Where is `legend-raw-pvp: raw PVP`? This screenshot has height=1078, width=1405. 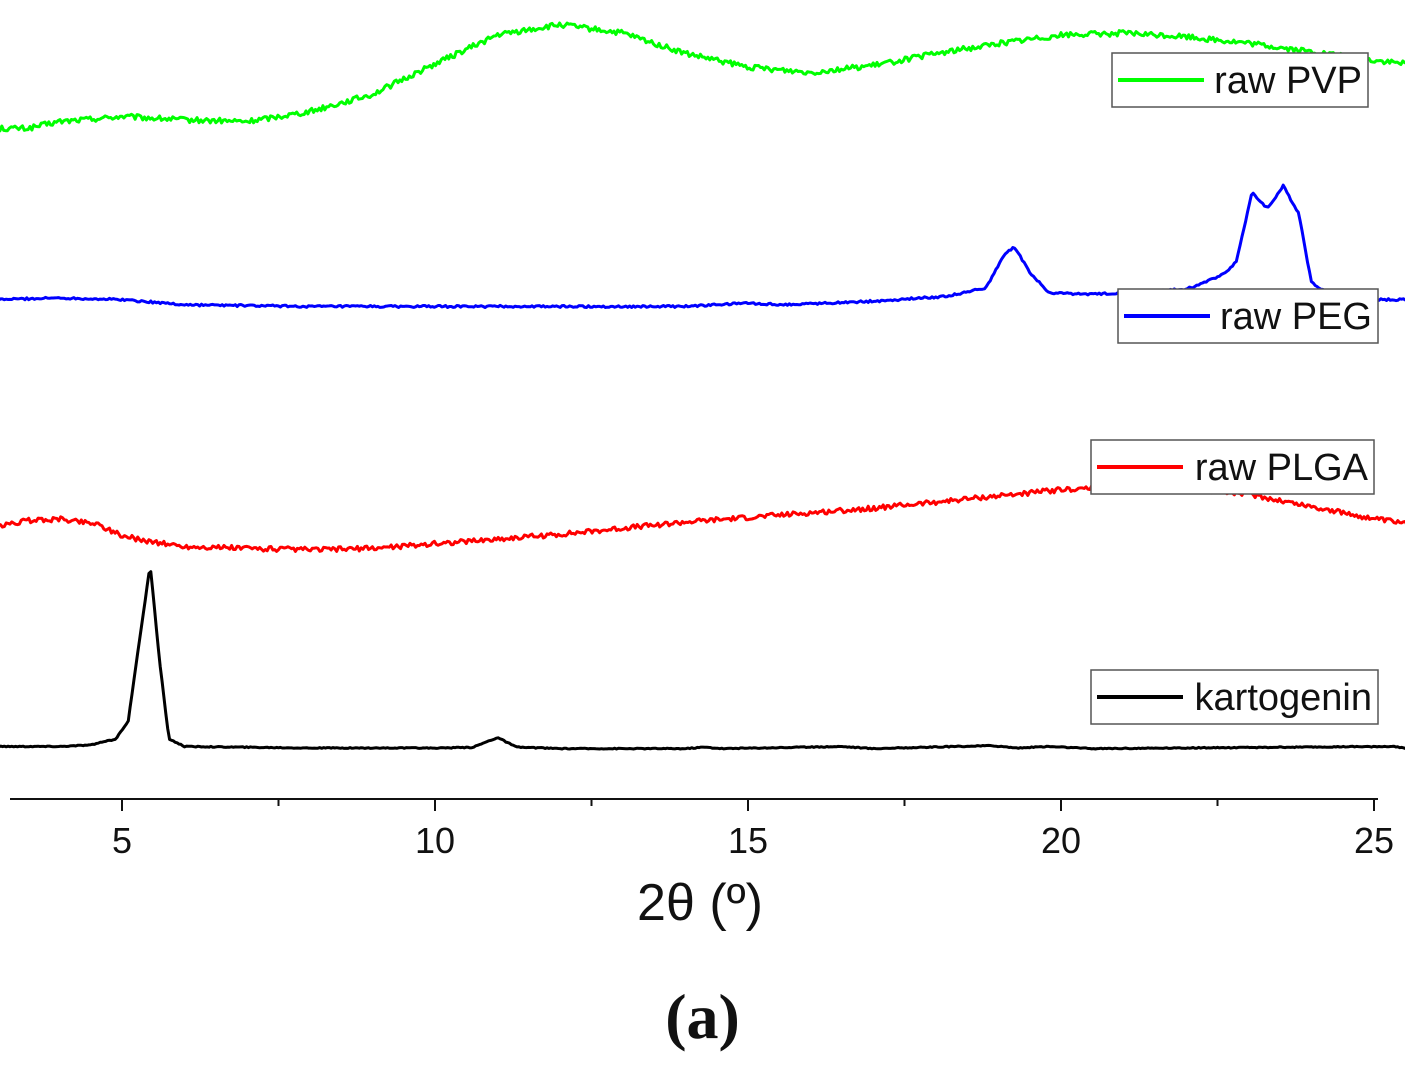 legend-raw-pvp: raw PVP is located at coordinates (1240, 80).